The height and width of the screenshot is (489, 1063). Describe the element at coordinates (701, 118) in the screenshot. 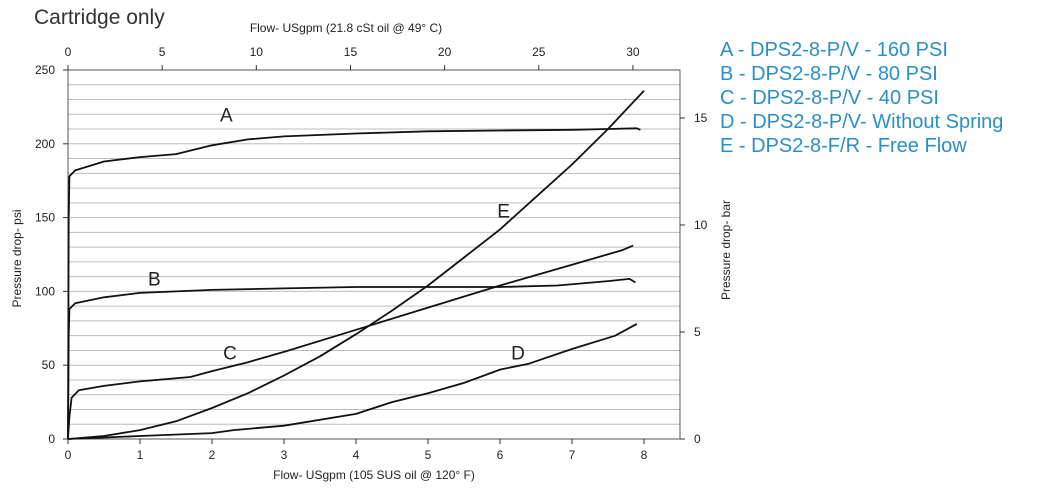

I see `y2-tick-label: 15` at that location.